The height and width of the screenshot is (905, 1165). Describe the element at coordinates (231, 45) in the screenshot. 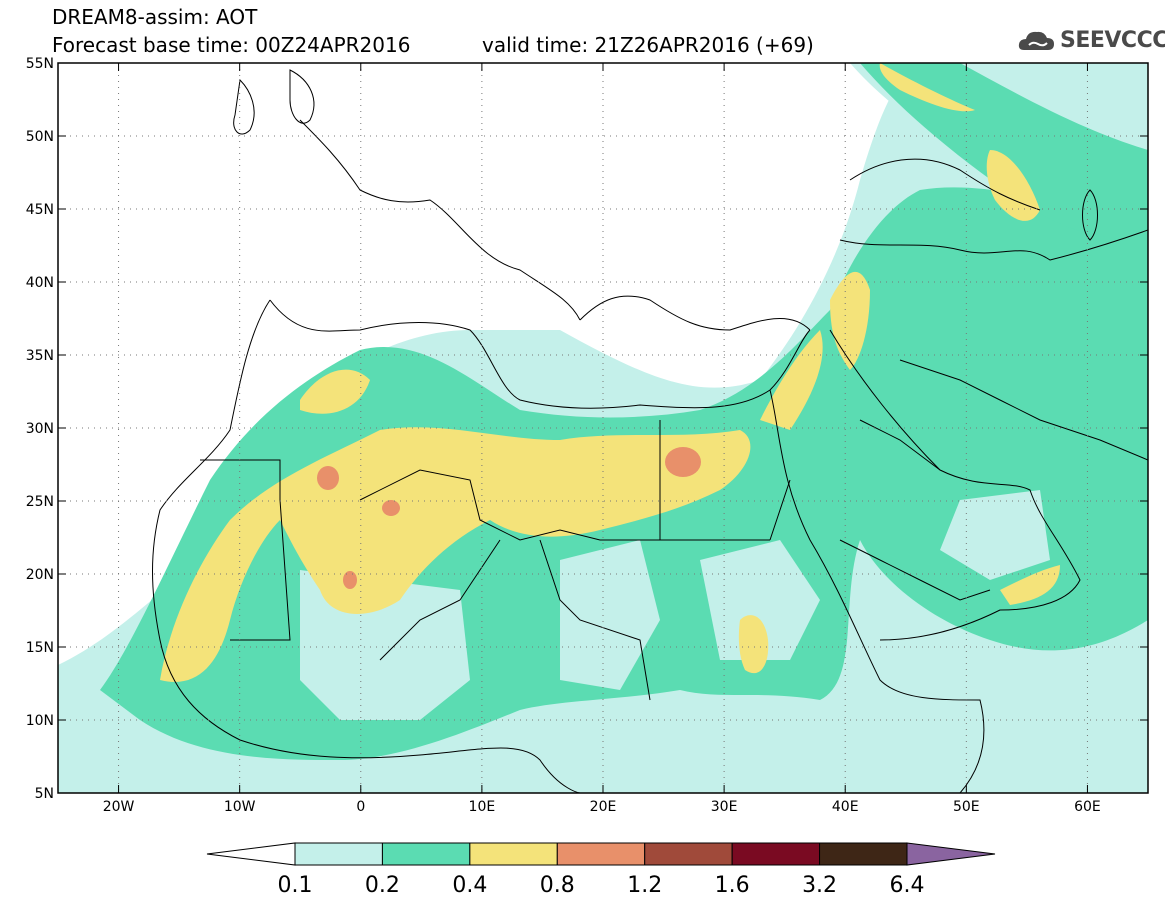

I see `forecast-base-time: Forecast base time: 00Z24APR2016` at that location.